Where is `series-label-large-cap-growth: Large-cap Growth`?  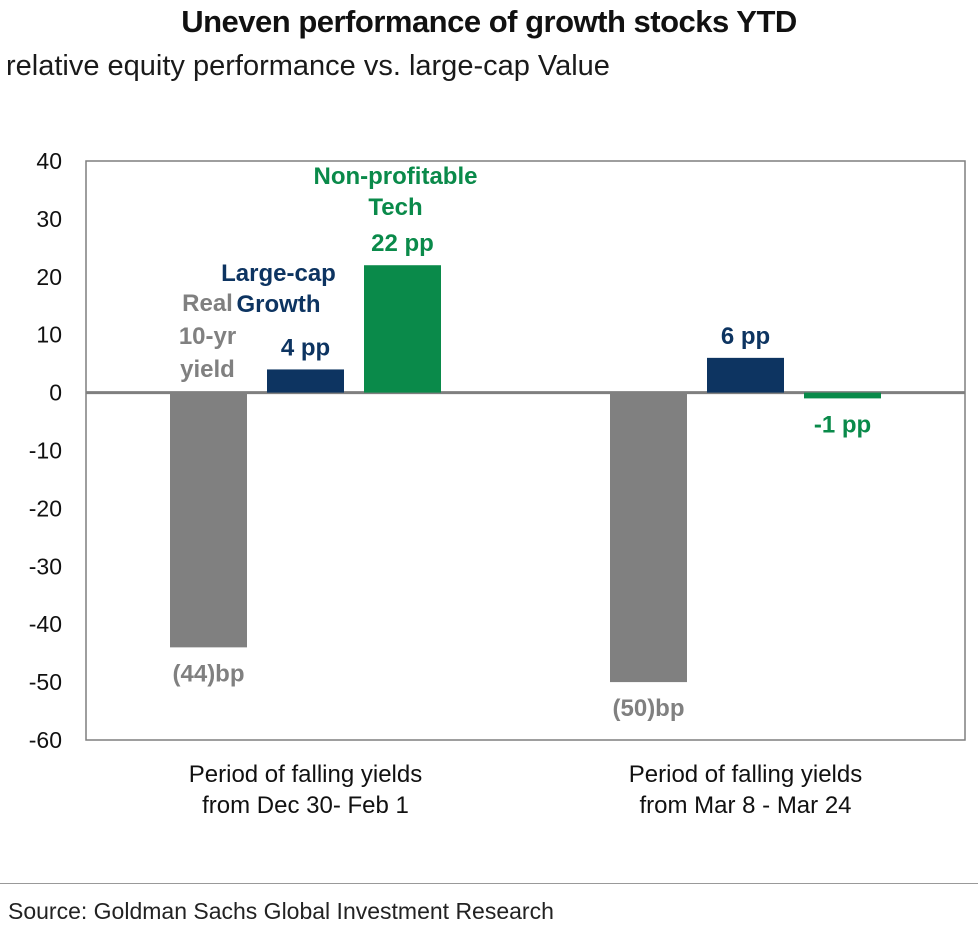 series-label-large-cap-growth: Large-cap Growth is located at coordinates (278, 289).